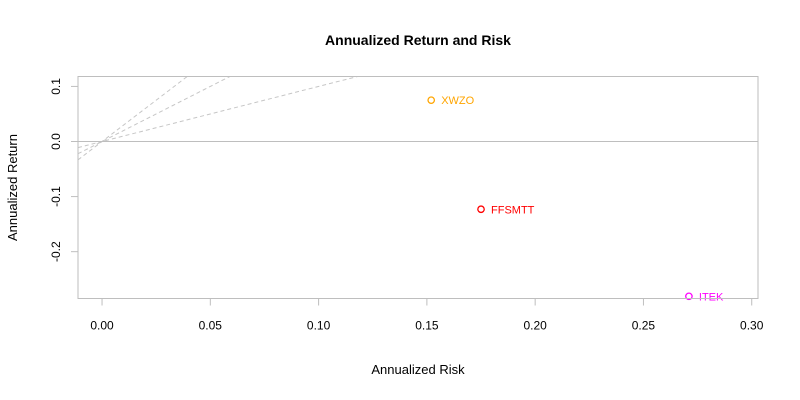 The width and height of the screenshot is (800, 400). Describe the element at coordinates (427, 326) in the screenshot. I see `x-tick-label: 0.15` at that location.